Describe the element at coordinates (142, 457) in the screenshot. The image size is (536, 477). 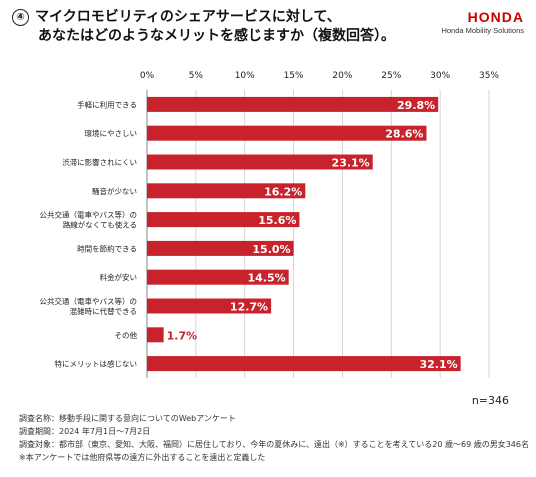
I see `survey-note: ※本アンケートでは他府県等の遠方に外出することを遠出と定義した` at that location.